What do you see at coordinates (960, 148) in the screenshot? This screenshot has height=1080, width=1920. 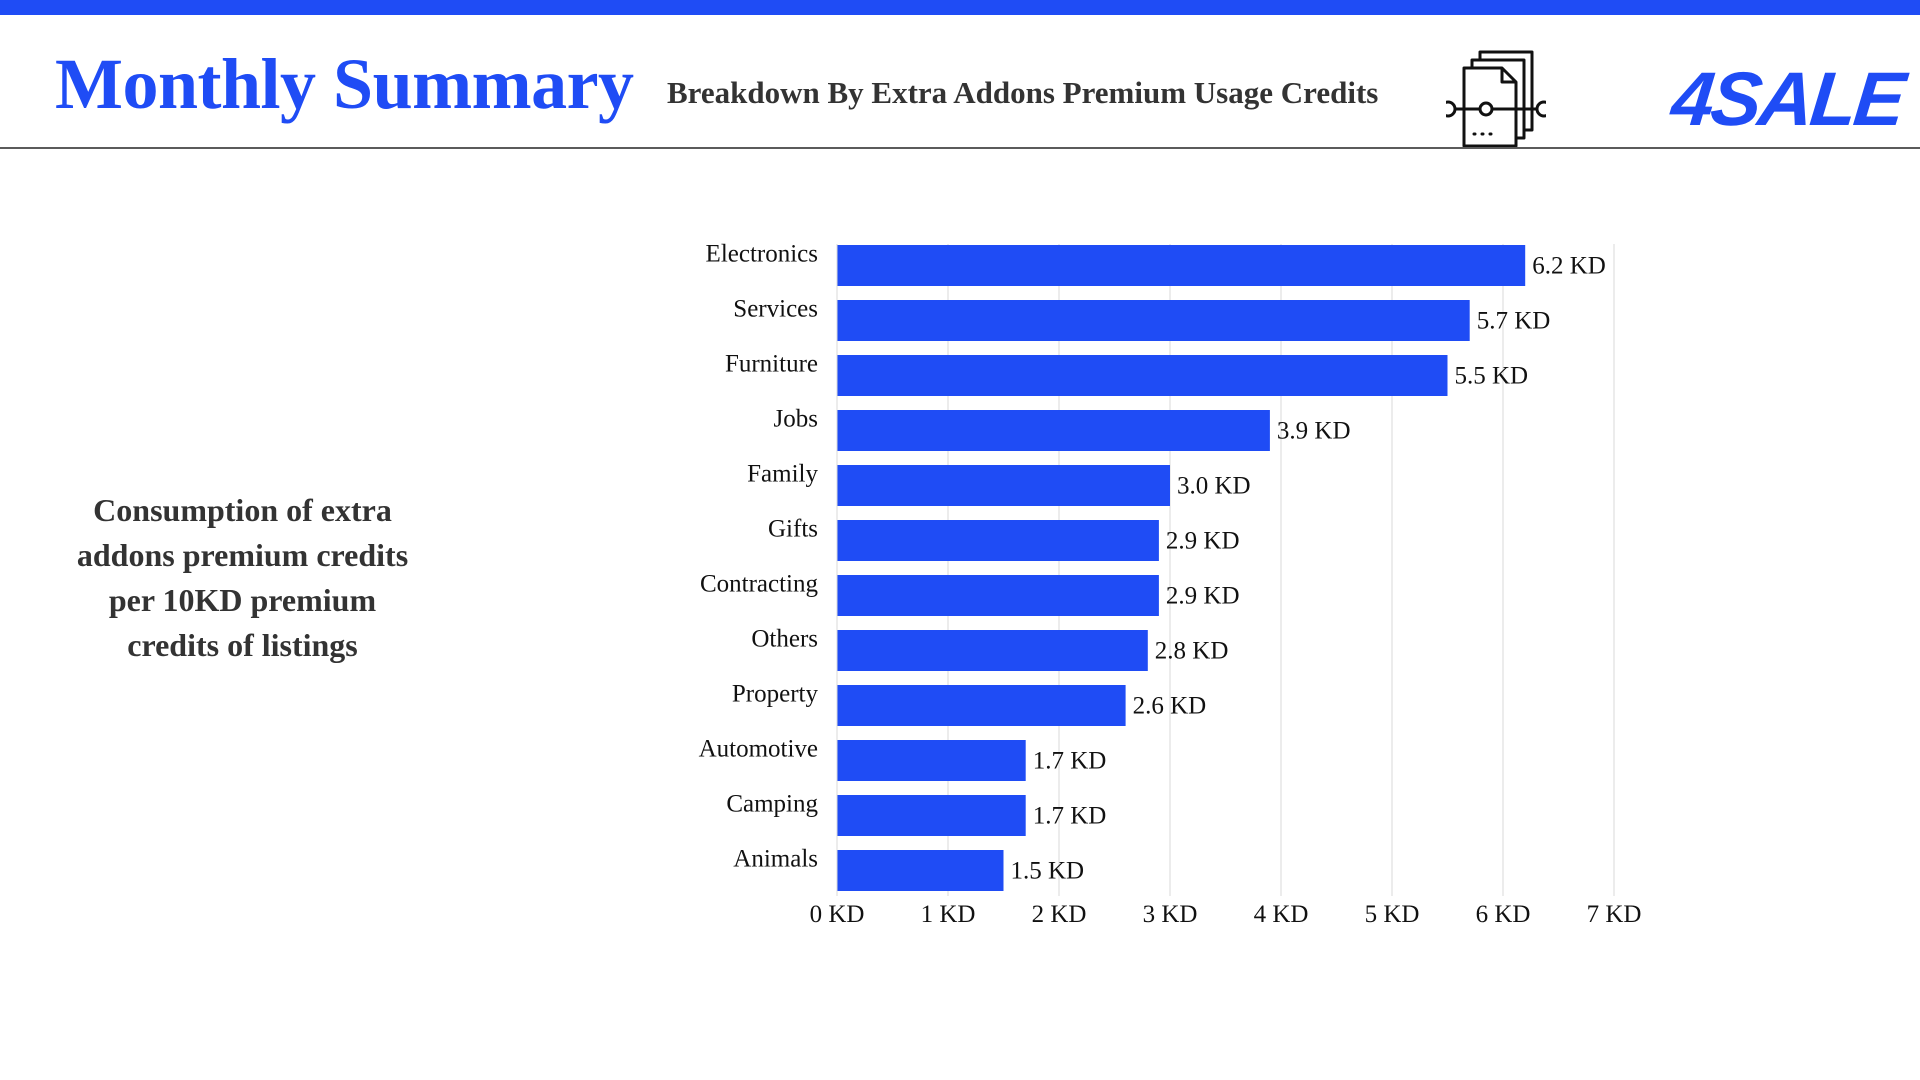 I see `header-divider` at bounding box center [960, 148].